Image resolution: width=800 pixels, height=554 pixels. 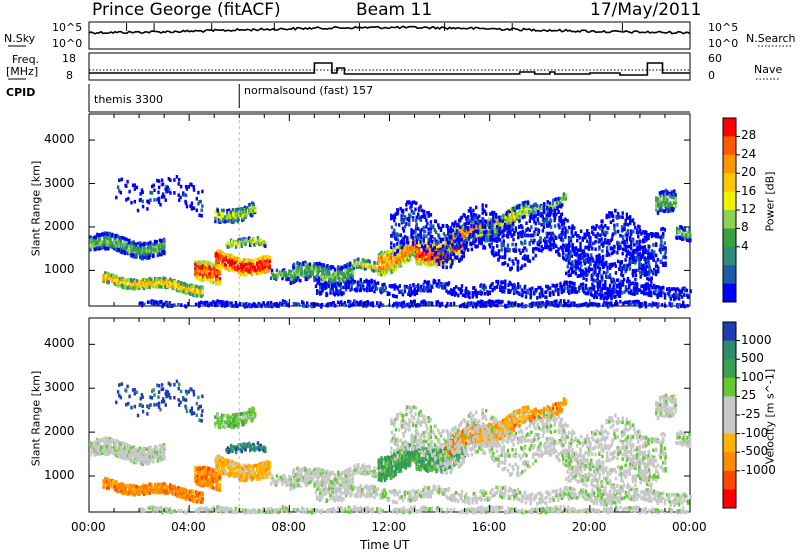 What do you see at coordinates (22, 71) in the screenshot?
I see `freq-label-line2: [MHz]` at bounding box center [22, 71].